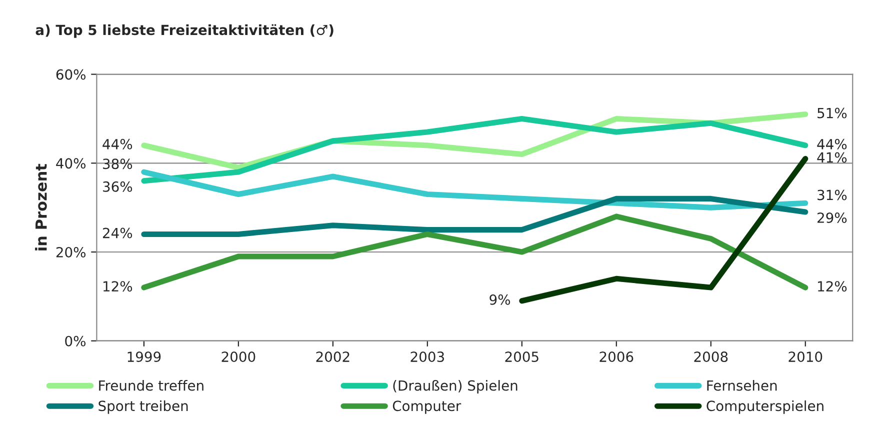  Describe the element at coordinates (805, 357) in the screenshot. I see `x-tick-label: 2010` at that location.